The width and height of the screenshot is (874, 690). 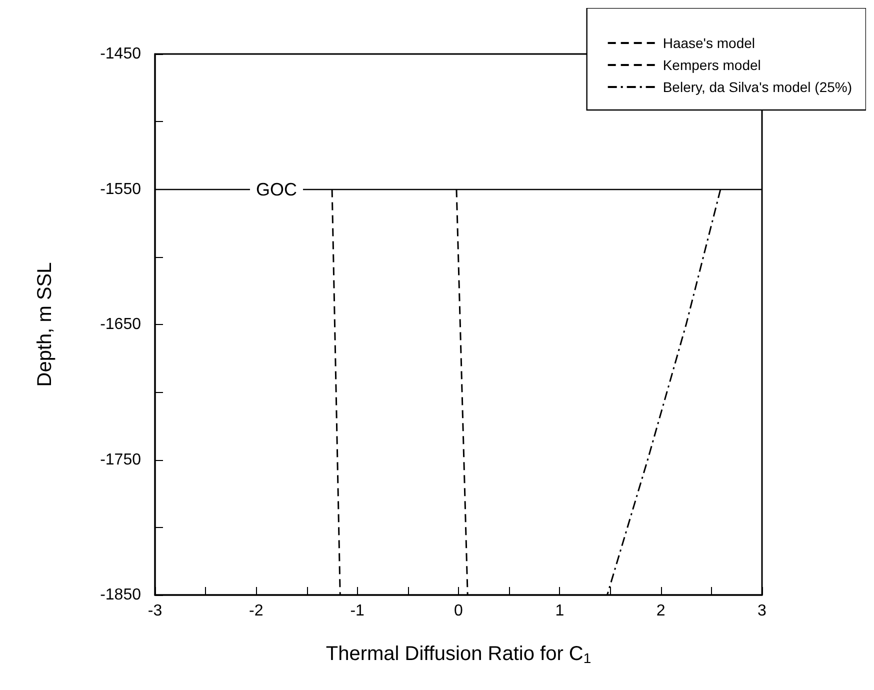 What do you see at coordinates (661, 611) in the screenshot?
I see `x-tick-label: 2` at bounding box center [661, 611].